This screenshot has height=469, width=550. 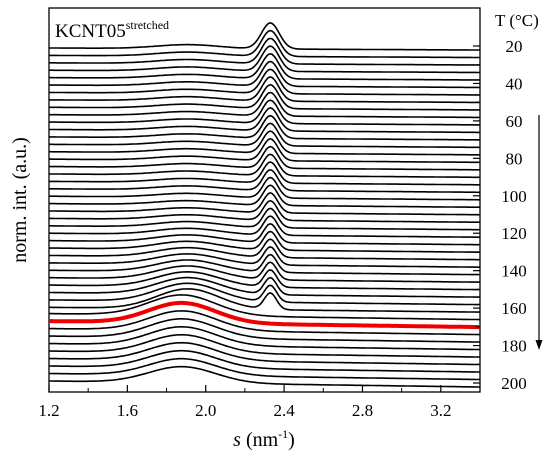 What do you see at coordinates (514, 271) in the screenshot?
I see `temperature-tick-label: 140` at bounding box center [514, 271].